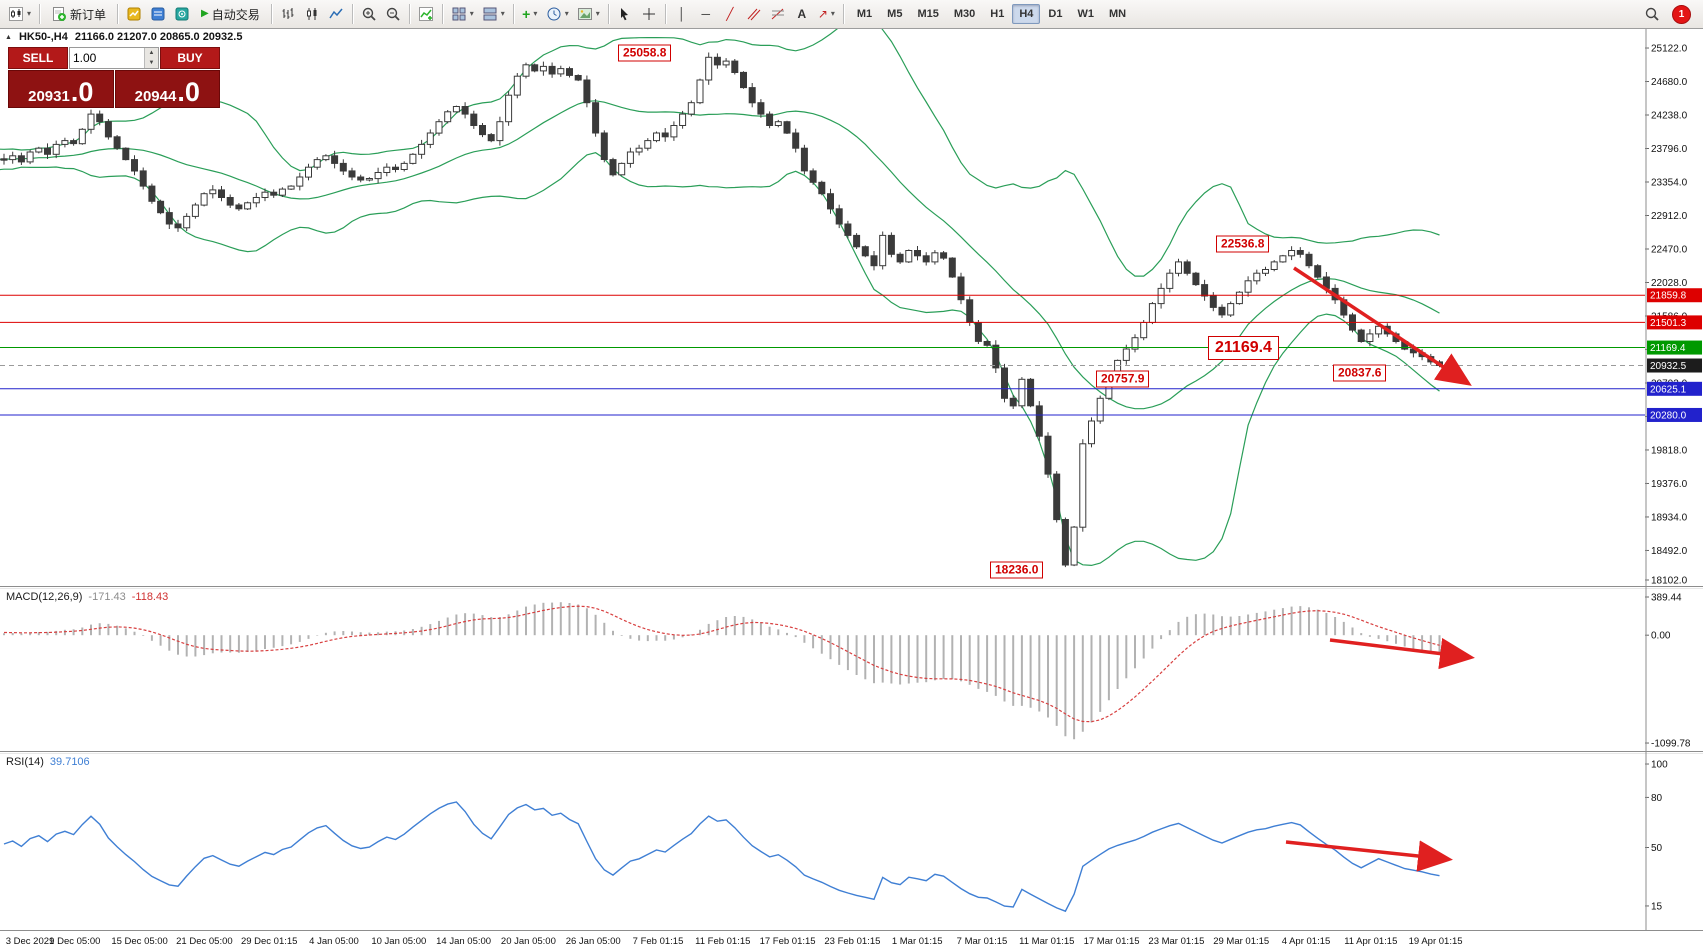  Describe the element at coordinates (1669, 551) in the screenshot. I see `svg-text: 18492.0` at that location.